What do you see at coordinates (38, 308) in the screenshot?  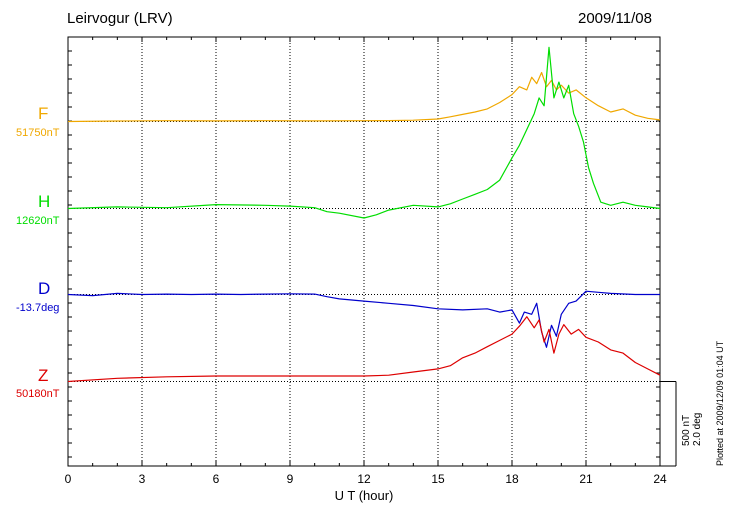 I see `component-baseline-d: -13.7deg` at bounding box center [38, 308].